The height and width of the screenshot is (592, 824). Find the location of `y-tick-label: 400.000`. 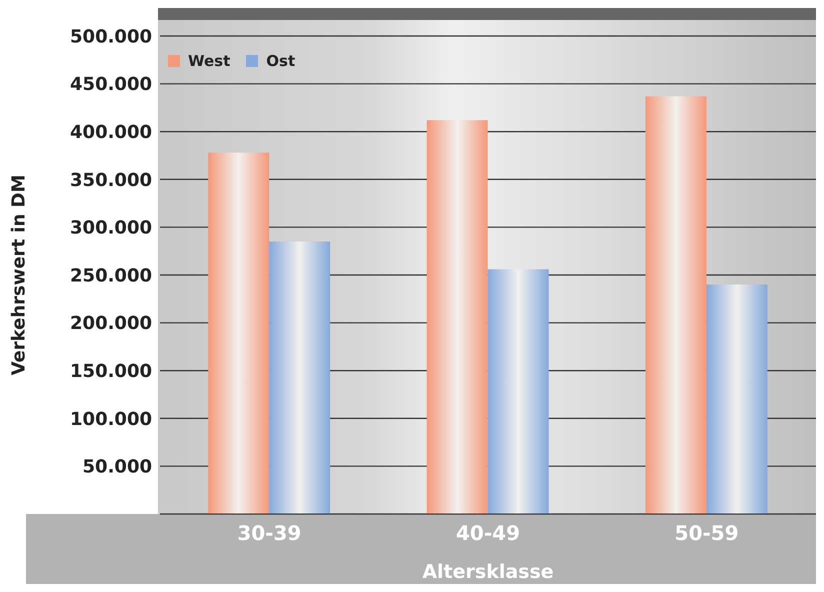

y-tick-label: 400.000 is located at coordinates (111, 132).